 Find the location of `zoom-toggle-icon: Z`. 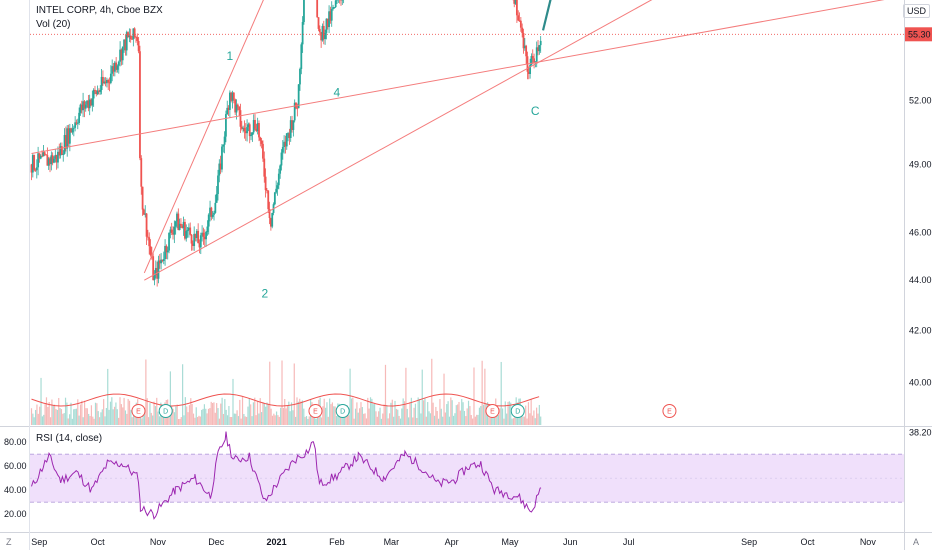

zoom-toggle-icon: Z is located at coordinates (9, 542).